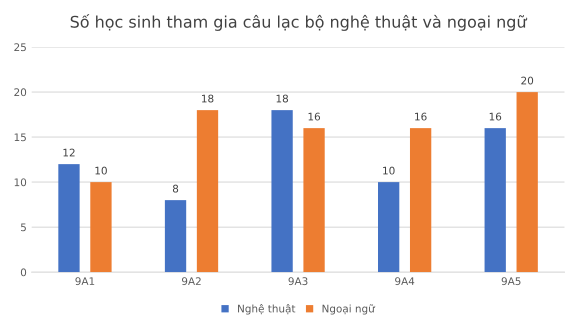  Describe the element at coordinates (298, 281) in the screenshot. I see `x-tick-label: 9A3` at that location.